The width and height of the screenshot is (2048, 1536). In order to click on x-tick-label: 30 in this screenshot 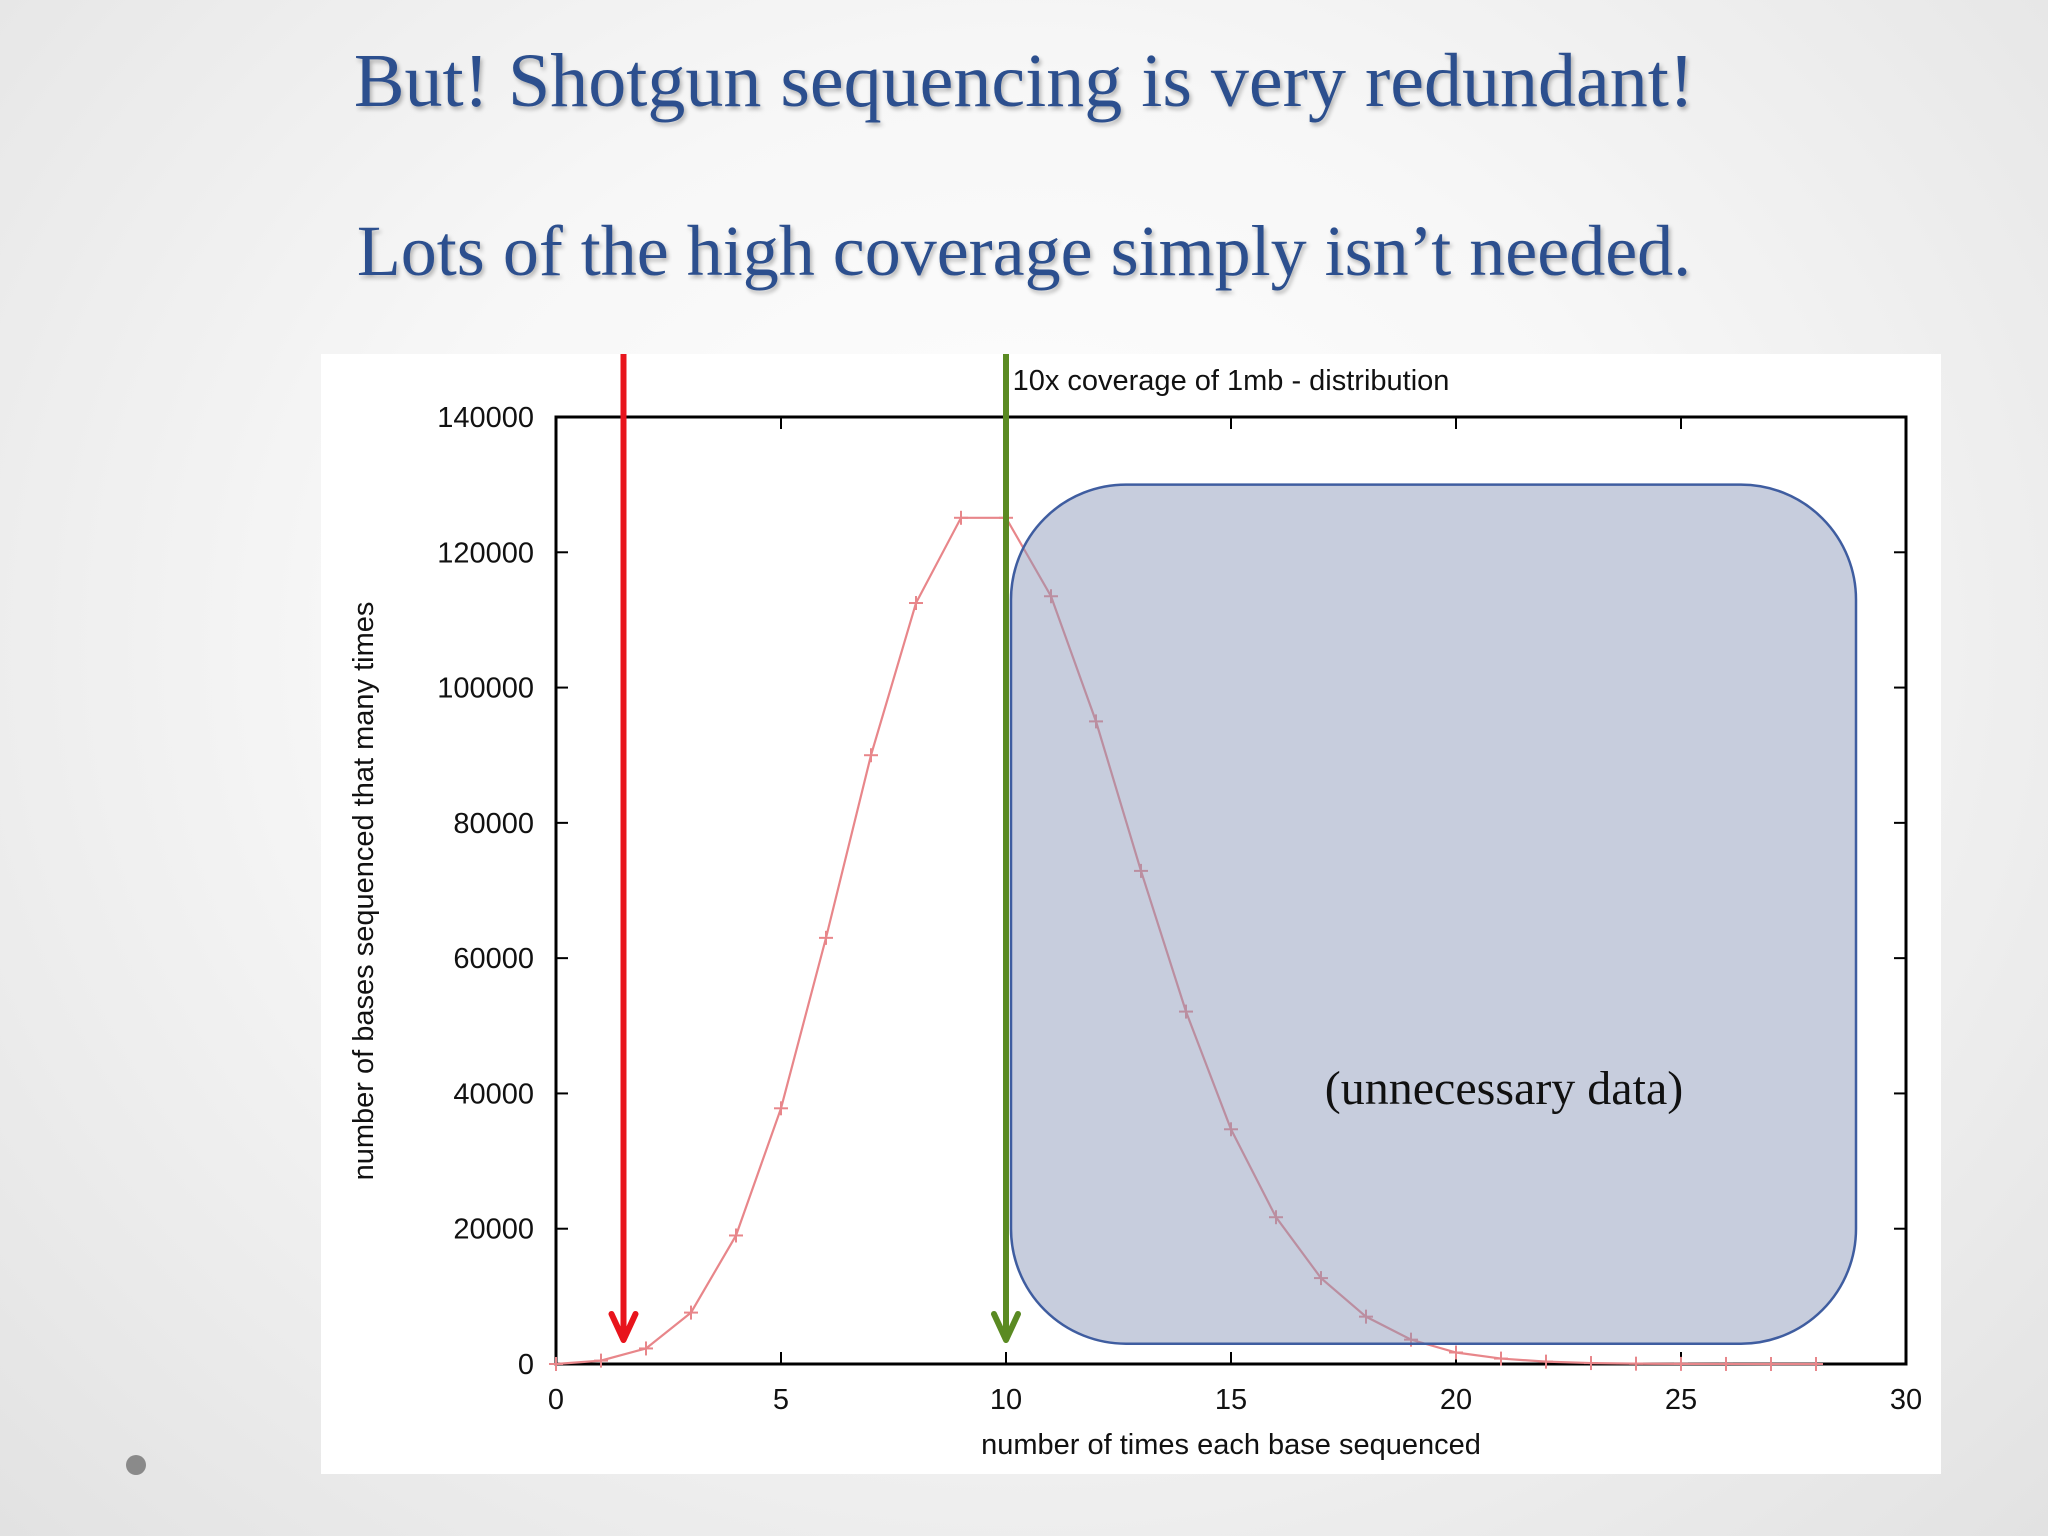, I will do `click(1906, 1400)`.